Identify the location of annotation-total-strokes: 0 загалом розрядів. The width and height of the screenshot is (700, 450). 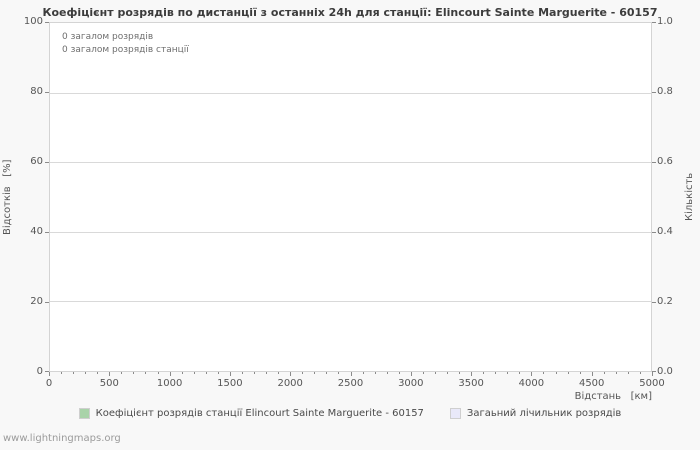
(108, 37).